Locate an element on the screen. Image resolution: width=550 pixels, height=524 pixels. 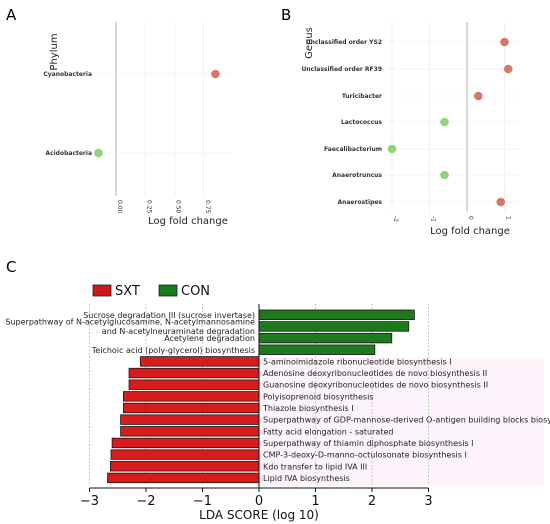
panel-b-category-label: Turicibacter is located at coordinates (362, 96).